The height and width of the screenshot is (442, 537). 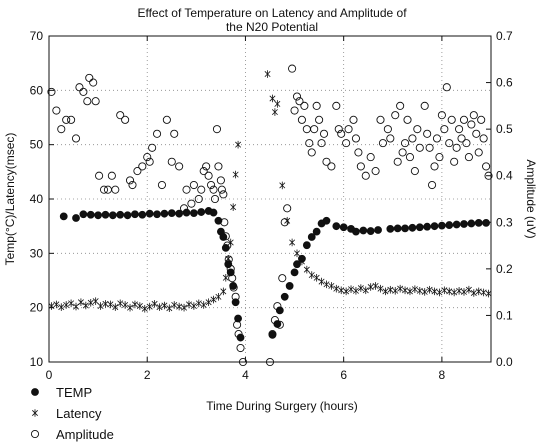 I want to click on chart-subtitle: the N20 Potential, so click(x=272, y=27).